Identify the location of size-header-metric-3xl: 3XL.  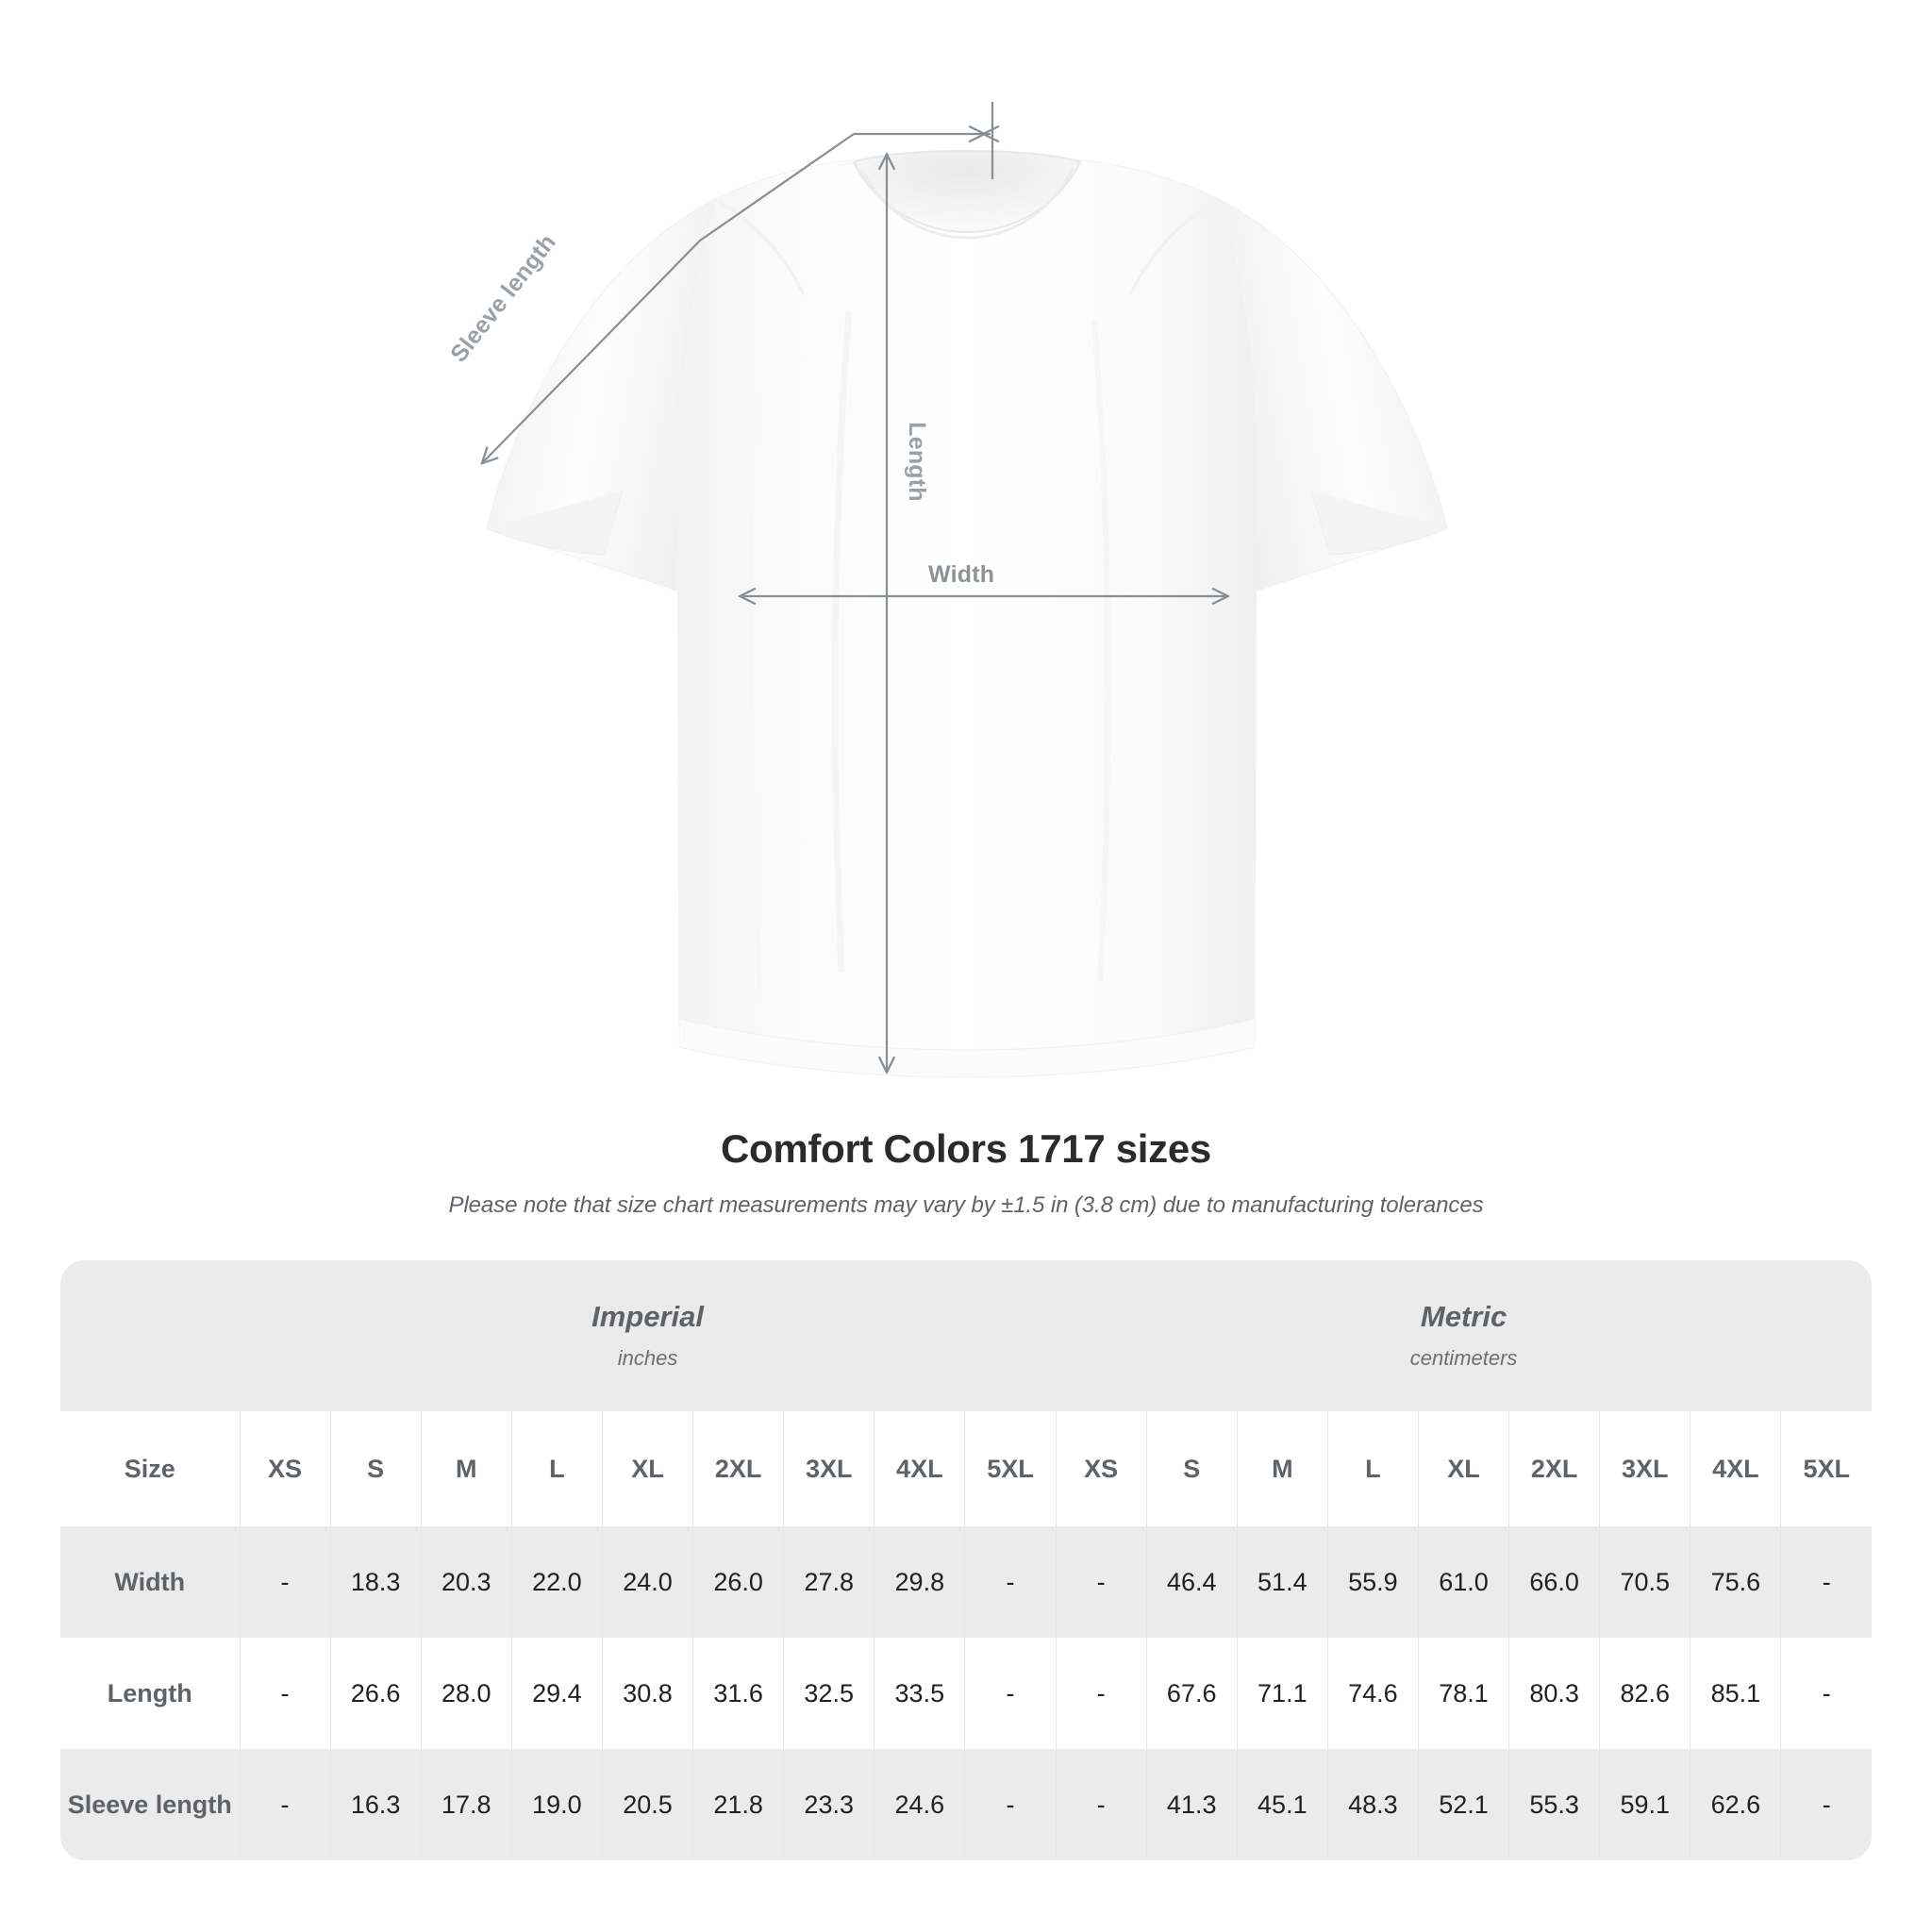
(1645, 1469).